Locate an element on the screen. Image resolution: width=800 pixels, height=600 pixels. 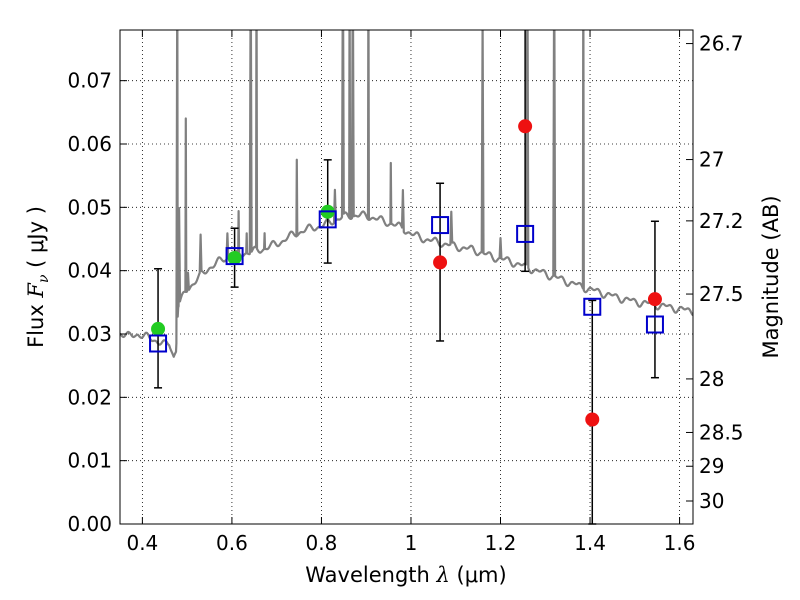
y-tick-label: 0.04 is located at coordinates (89, 271).